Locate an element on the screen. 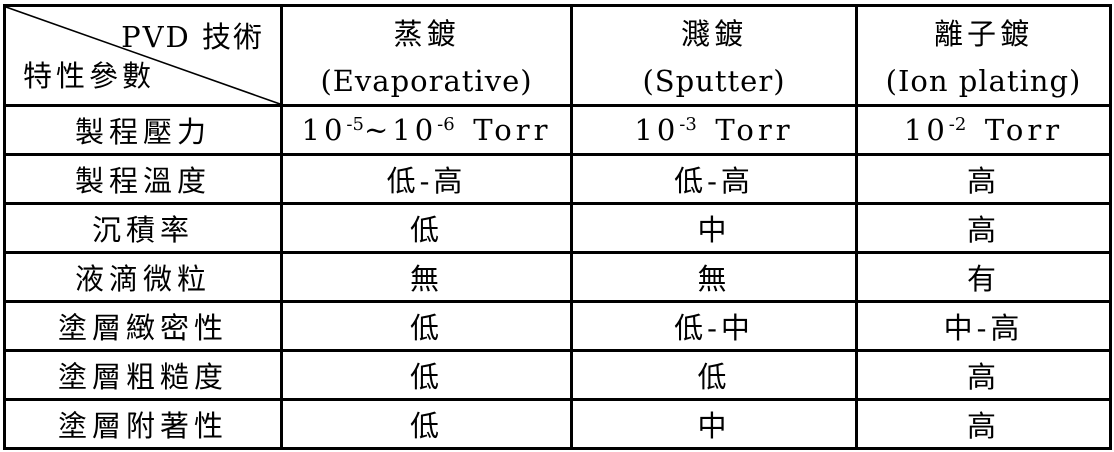  table-row: 製程壓力 10-5~10-6 Torr 10-3 Torr 10-2 Torr is located at coordinates (557, 130).